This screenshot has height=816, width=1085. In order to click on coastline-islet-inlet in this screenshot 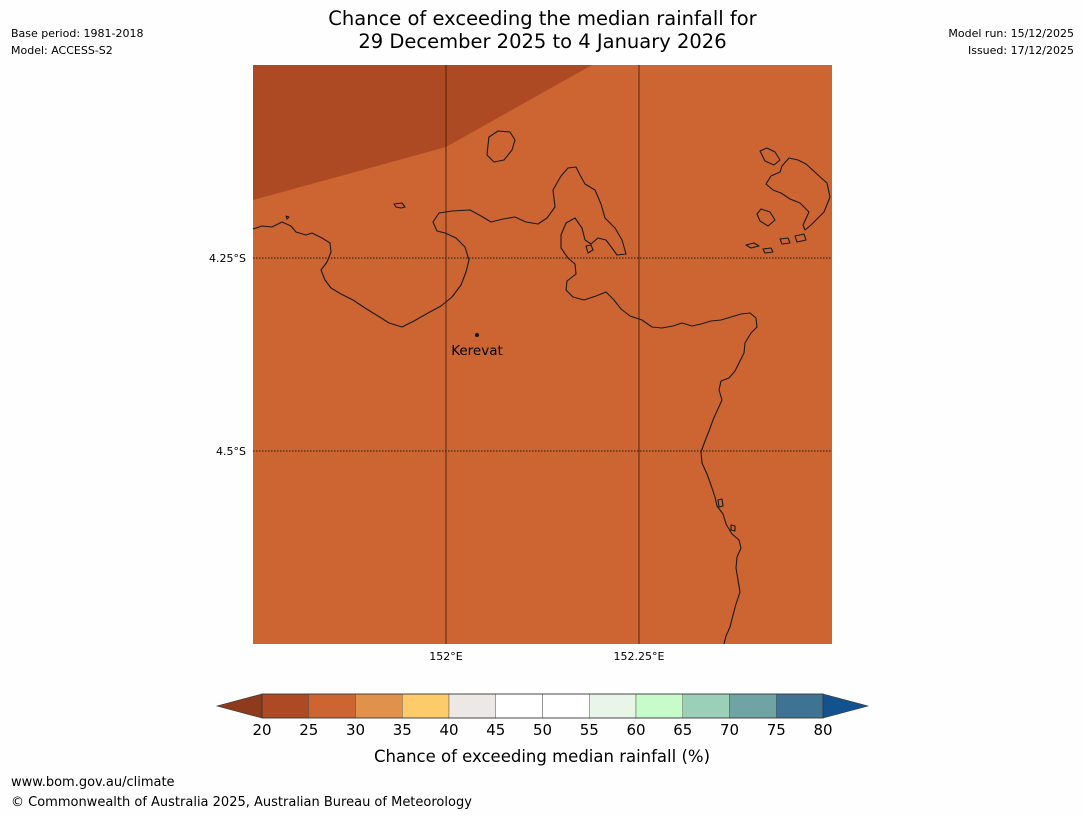, I will do `click(589, 249)`.